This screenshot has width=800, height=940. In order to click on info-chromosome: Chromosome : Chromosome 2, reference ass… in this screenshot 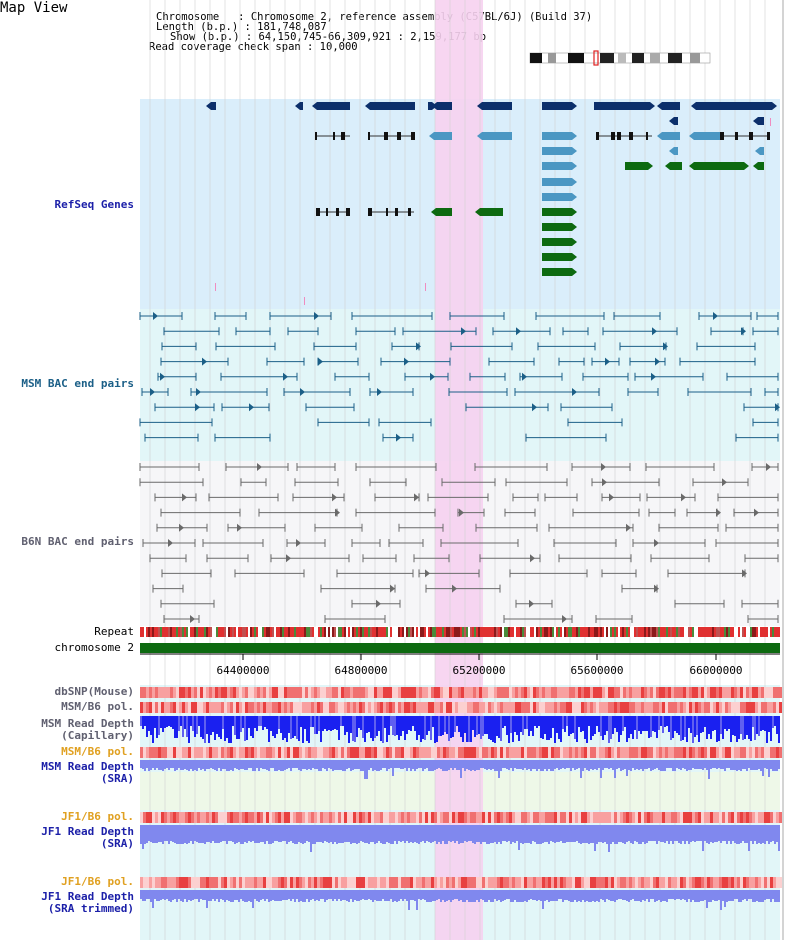, I will do `click(374, 17)`.